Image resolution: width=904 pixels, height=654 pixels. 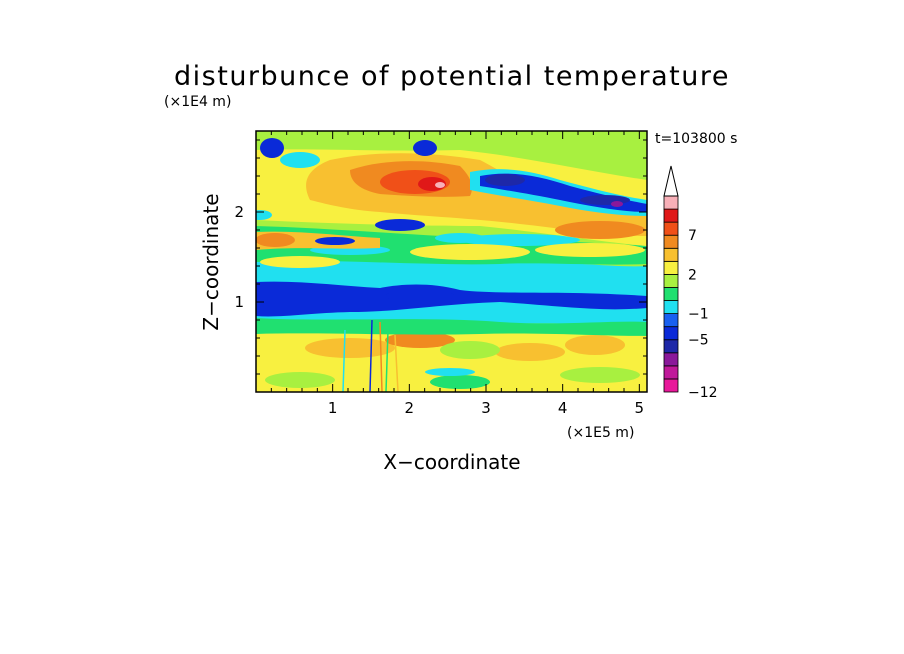 What do you see at coordinates (460, 238) in the screenshot?
I see `patch-cyan-2b` at bounding box center [460, 238].